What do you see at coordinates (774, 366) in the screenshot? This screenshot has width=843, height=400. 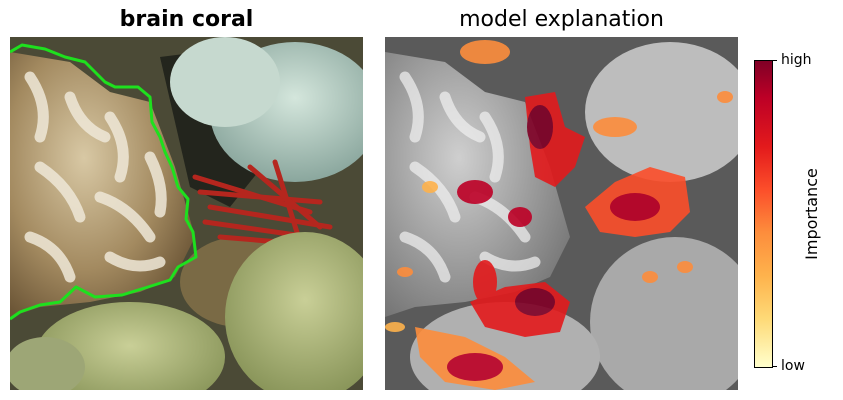 I see `colorbar-tick-low` at bounding box center [774, 366].